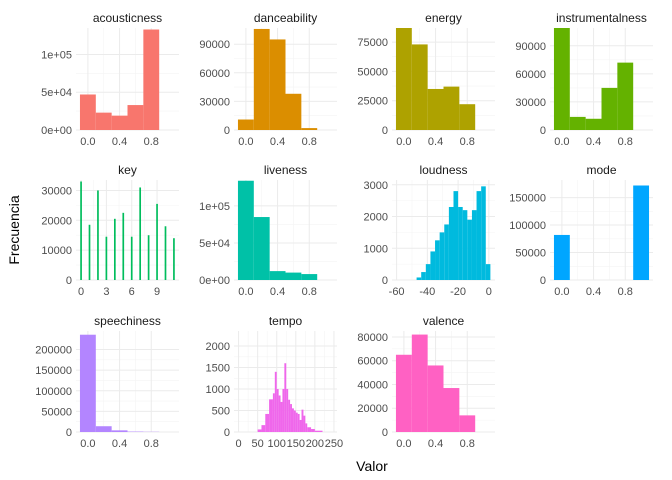 The width and height of the screenshot is (672, 480). What do you see at coordinates (214, 102) in the screenshot?
I see `y-tick-label: 30000` at bounding box center [214, 102].